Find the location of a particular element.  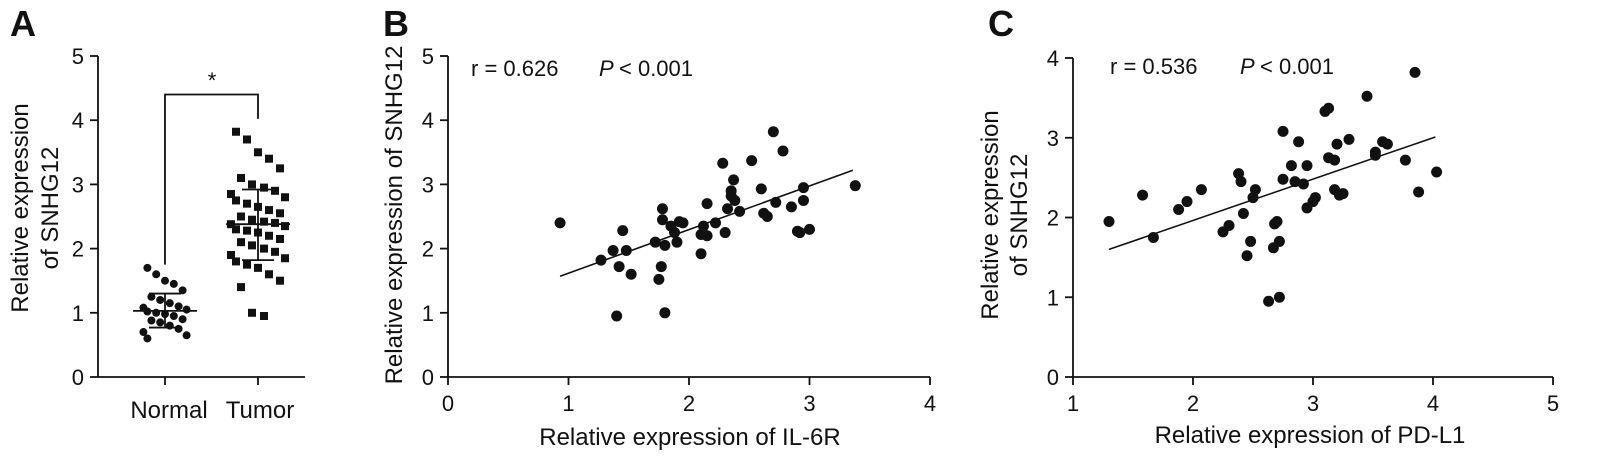

panel-b-x-tick-label: 2 is located at coordinates (689, 403).